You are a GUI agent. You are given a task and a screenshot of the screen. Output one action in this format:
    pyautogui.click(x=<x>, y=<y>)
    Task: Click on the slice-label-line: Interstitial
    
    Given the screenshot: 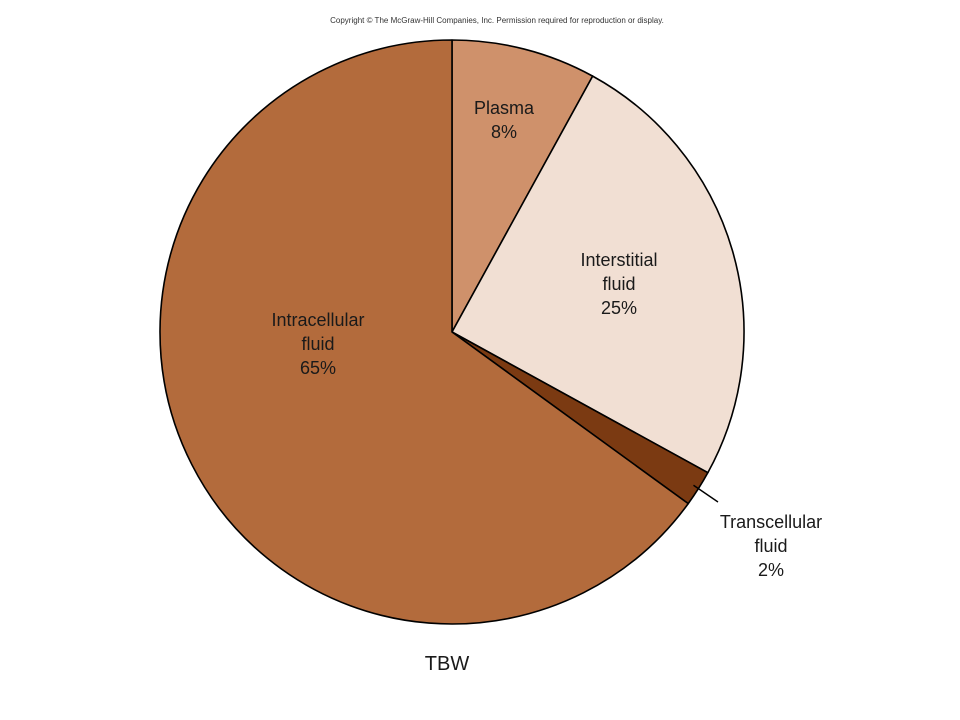 What is the action you would take?
    pyautogui.click(x=618, y=260)
    